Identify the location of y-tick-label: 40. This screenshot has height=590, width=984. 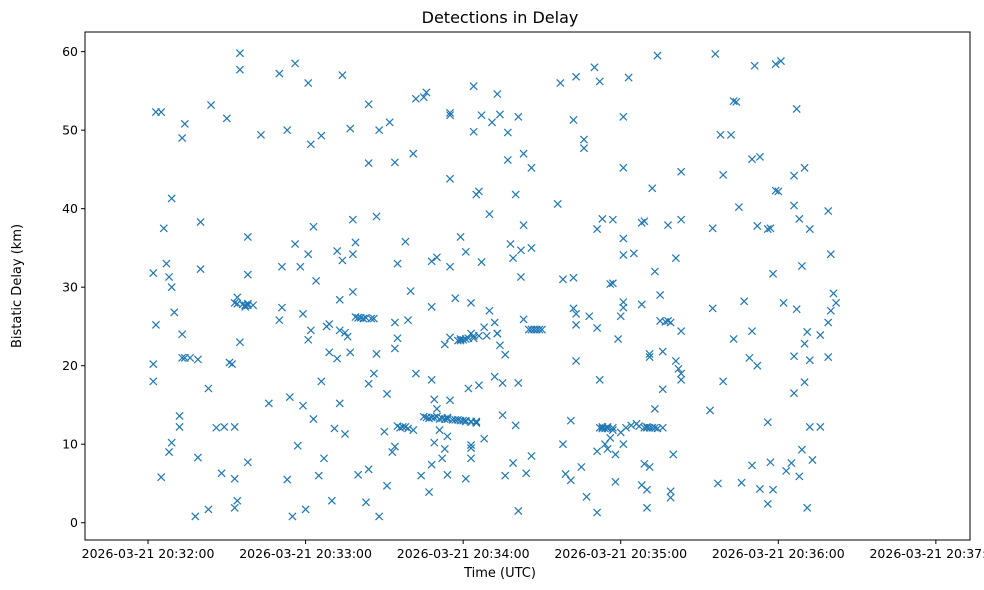
(70, 208).